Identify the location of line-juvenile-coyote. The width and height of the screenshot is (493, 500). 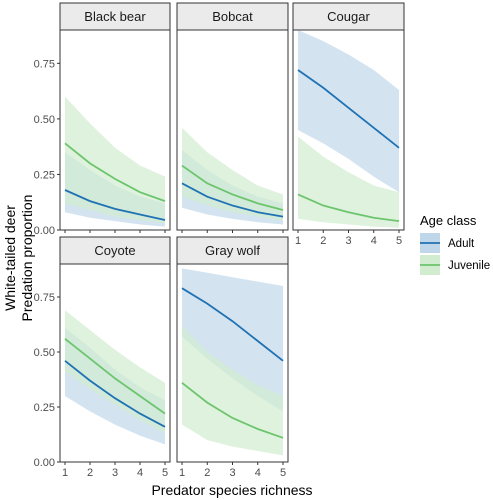
(115, 376).